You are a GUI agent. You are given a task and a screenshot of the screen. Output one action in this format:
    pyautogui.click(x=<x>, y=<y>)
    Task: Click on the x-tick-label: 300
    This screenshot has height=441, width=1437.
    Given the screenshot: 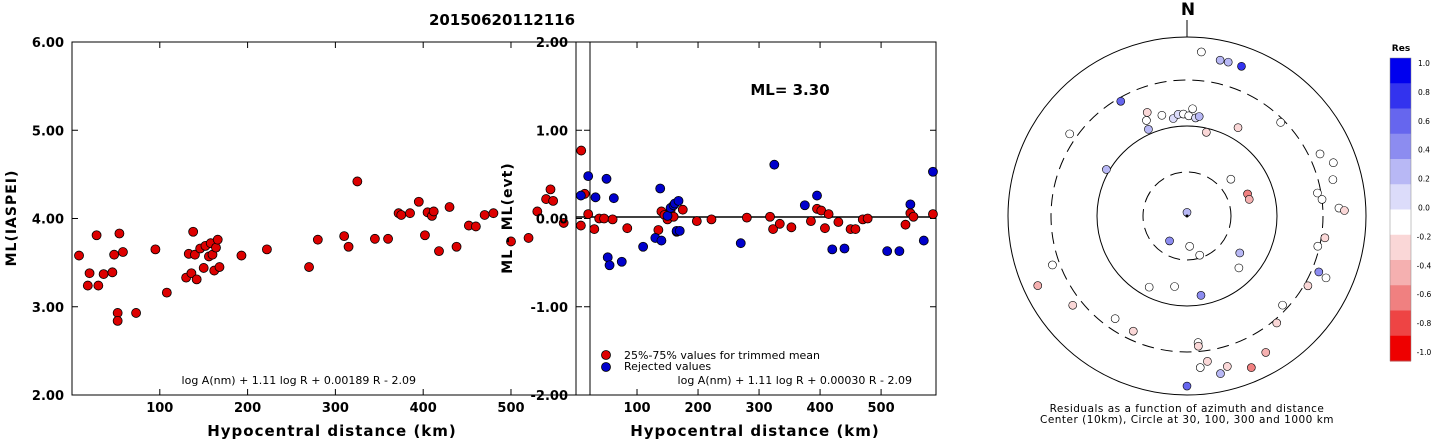 What is the action you would take?
    pyautogui.click(x=335, y=408)
    